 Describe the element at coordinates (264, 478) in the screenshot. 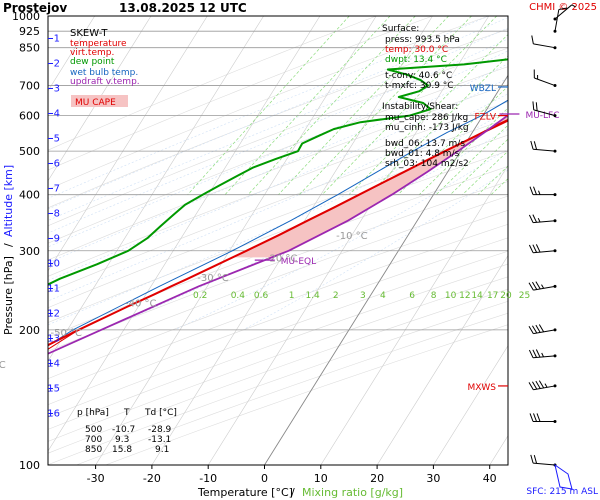

I see `x-tick-label: 0` at that location.